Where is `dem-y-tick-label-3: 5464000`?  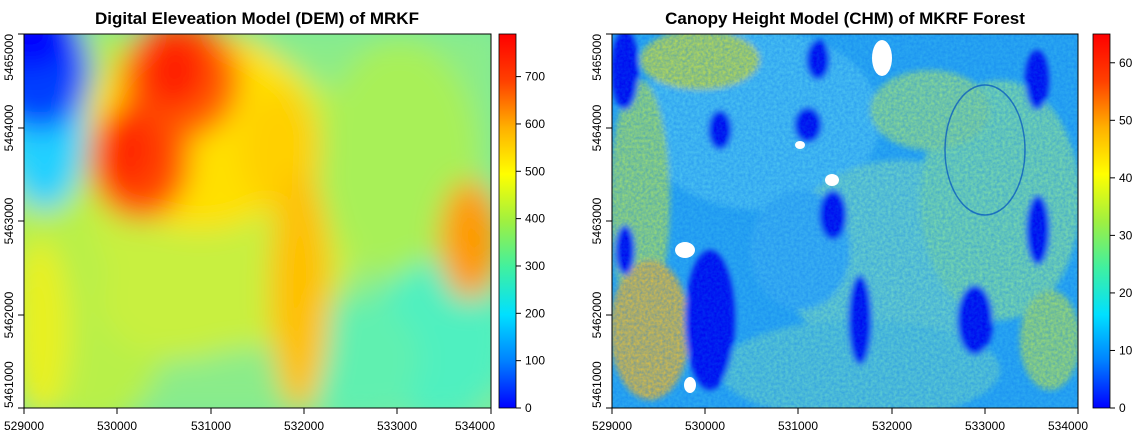 dem-y-tick-label-3: 5464000 is located at coordinates (9, 127).